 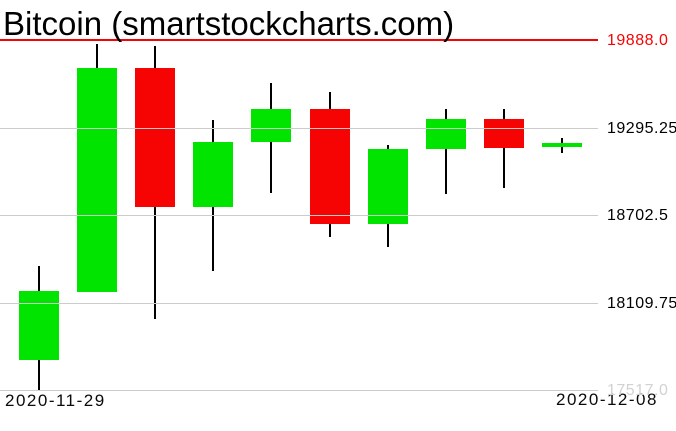 What do you see at coordinates (638, 40) in the screenshot?
I see `y-axis-price-label: 19888.0` at bounding box center [638, 40].